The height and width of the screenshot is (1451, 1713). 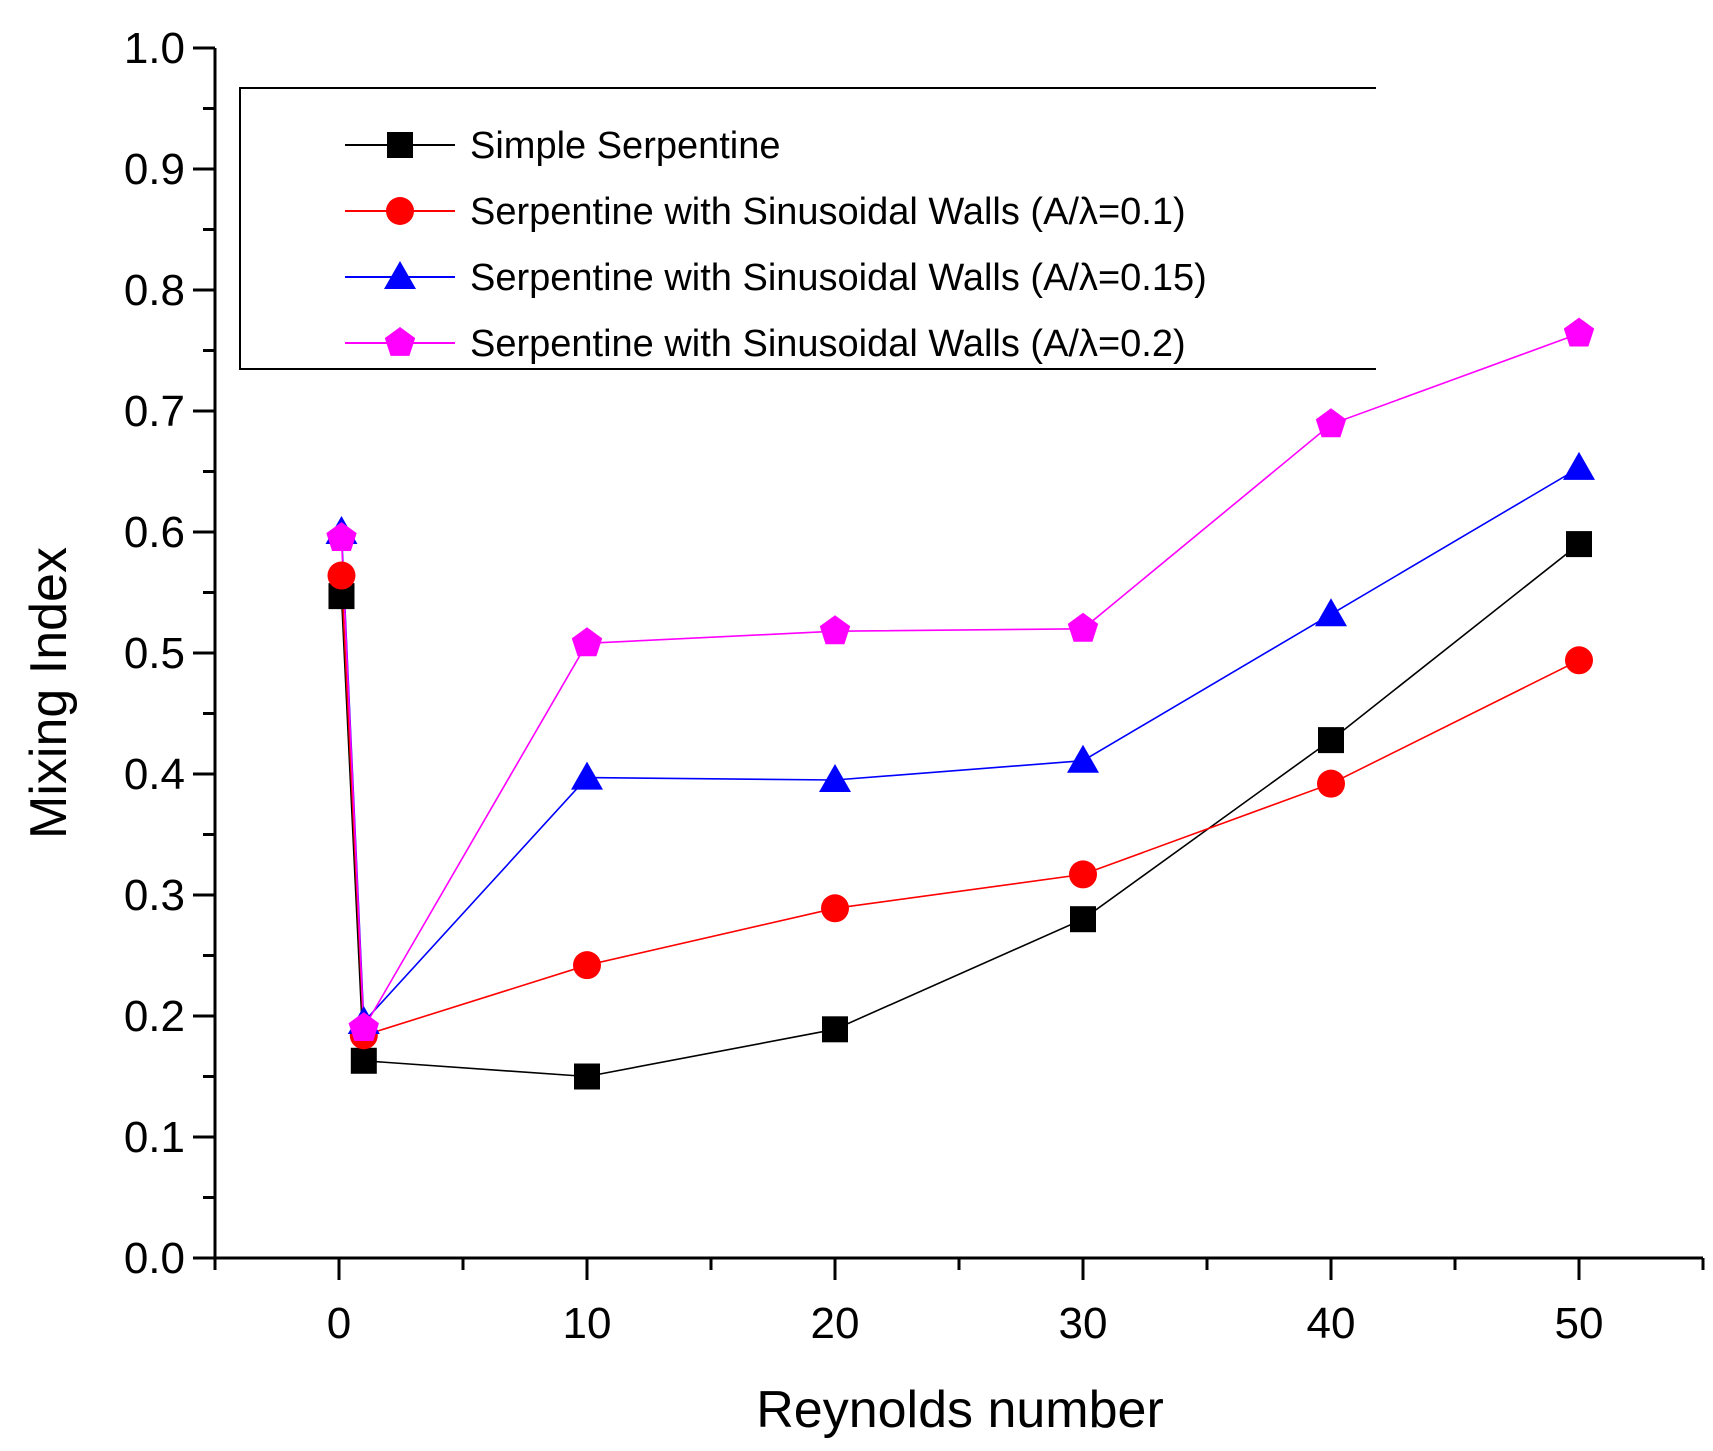 I want to click on y-tick-label: 0.5, so click(x=154, y=653).